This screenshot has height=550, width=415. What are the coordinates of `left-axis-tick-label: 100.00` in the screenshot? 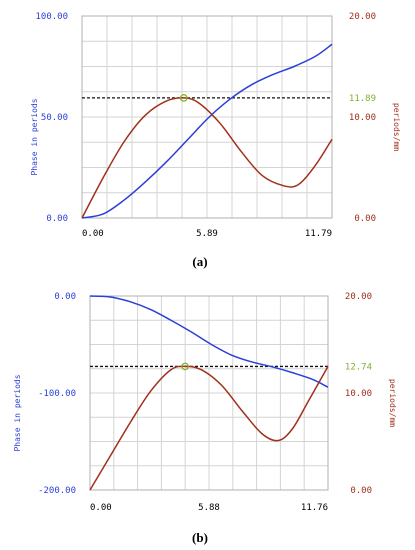 It's located at (51, 17).